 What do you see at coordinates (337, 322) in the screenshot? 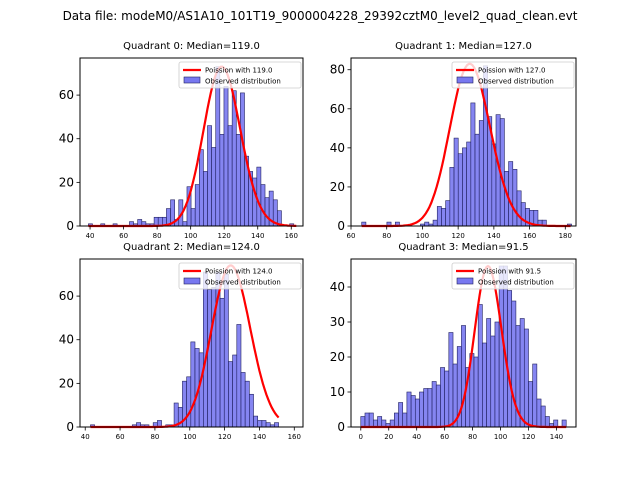
I see `y-tick-label: 30` at bounding box center [337, 322].